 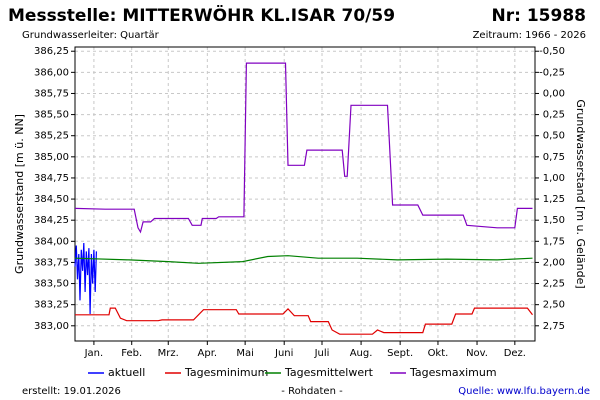 I want to click on y2-tick-label: 2,75, so click(x=554, y=326).